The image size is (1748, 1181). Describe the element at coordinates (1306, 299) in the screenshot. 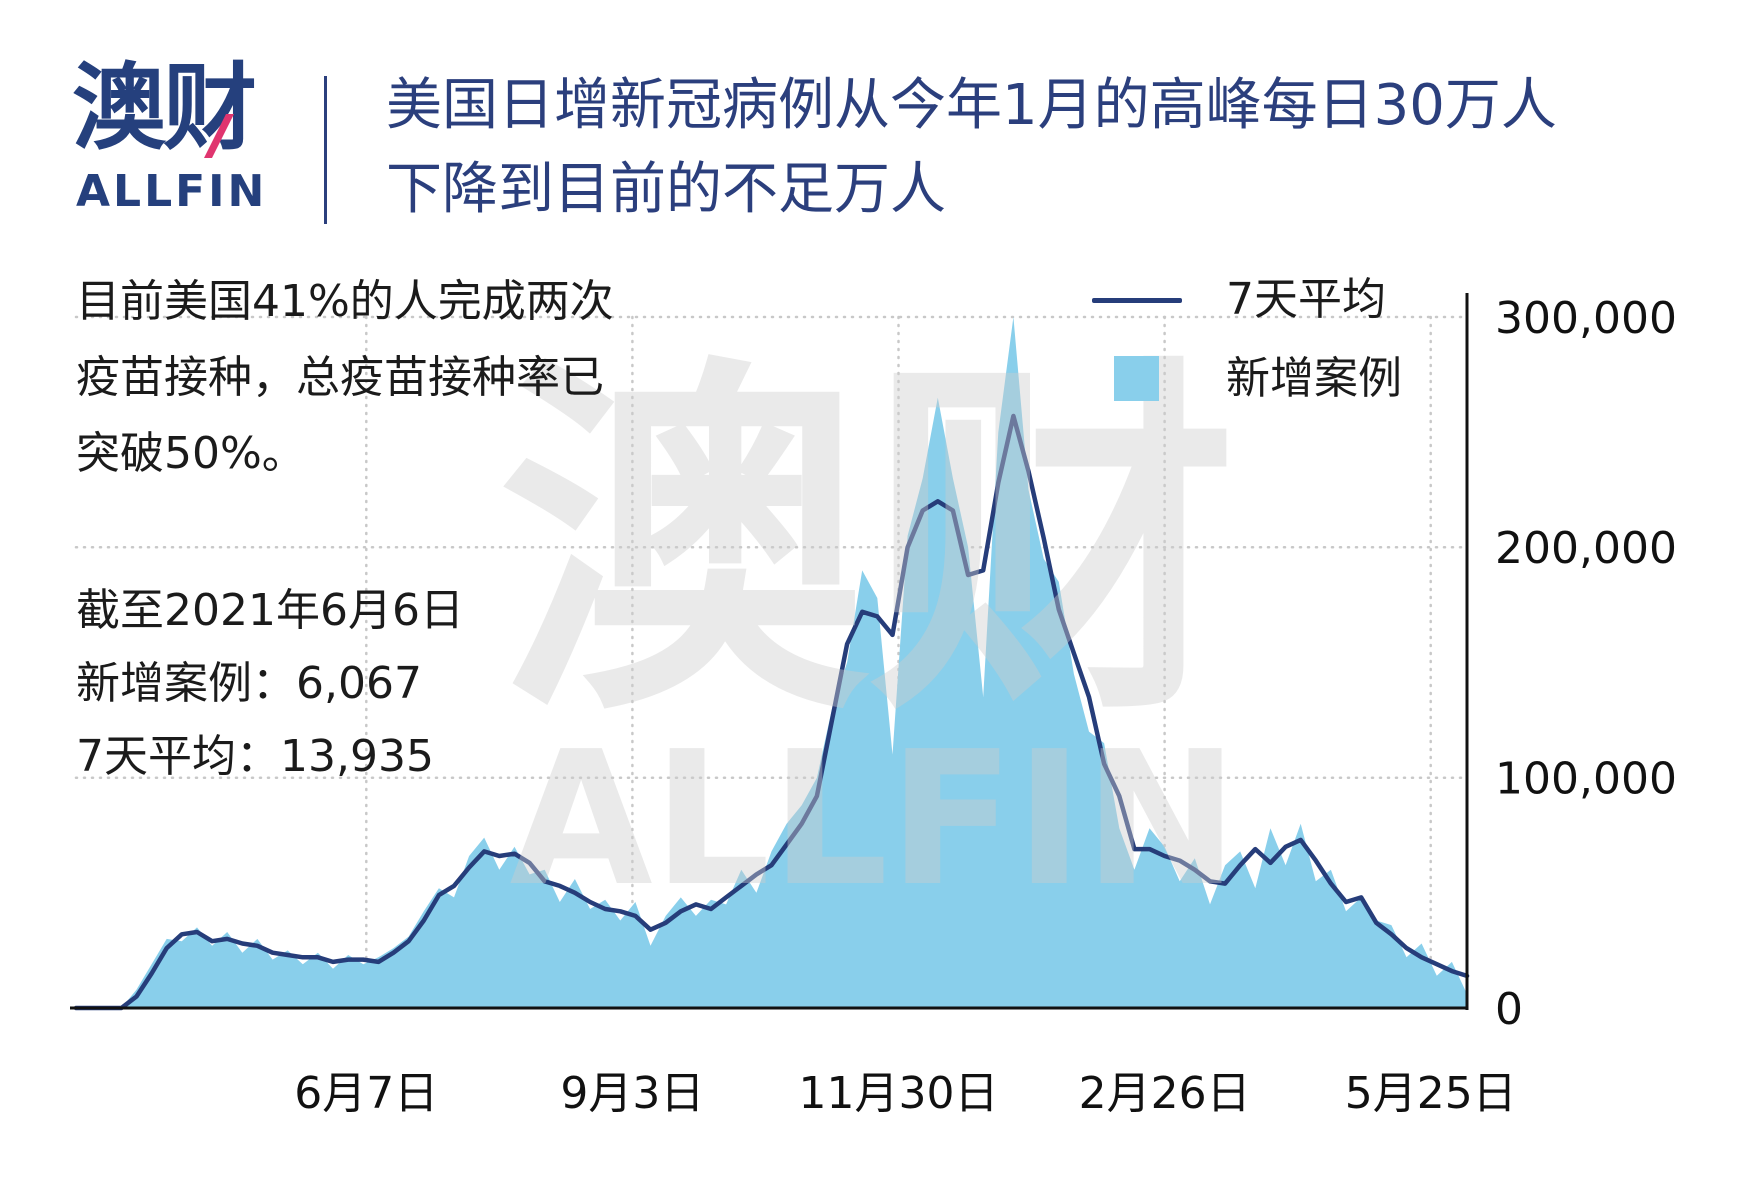

I see `legend-label-seven-day-average: 7天平均` at that location.